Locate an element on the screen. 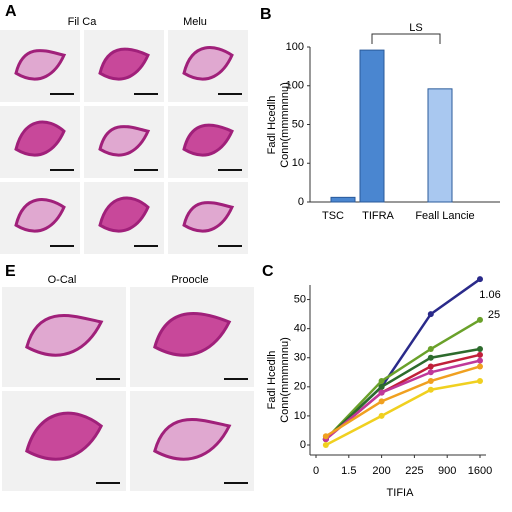 The width and height of the screenshot is (512, 512). annotation: LS is located at coordinates (415, 28).